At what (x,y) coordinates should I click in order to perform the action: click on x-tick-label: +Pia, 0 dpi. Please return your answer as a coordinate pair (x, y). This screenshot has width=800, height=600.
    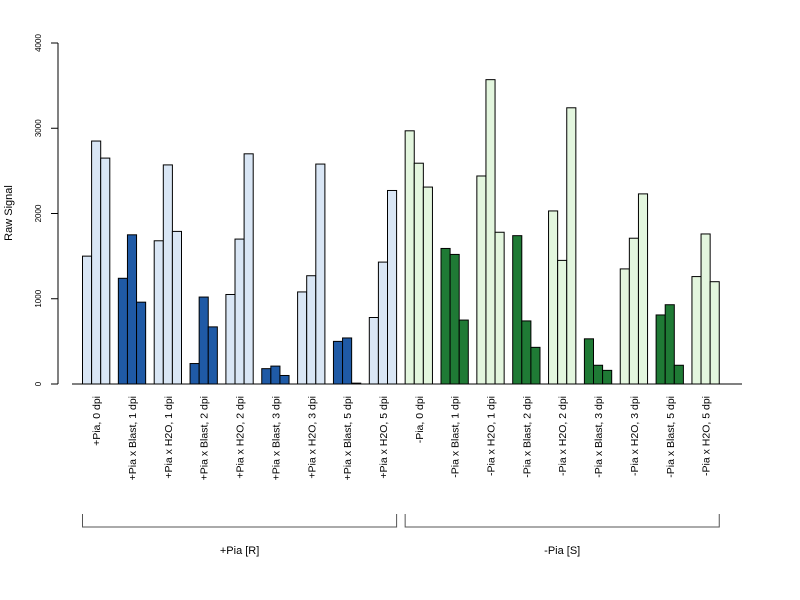
    Looking at the image, I should click on (97, 421).